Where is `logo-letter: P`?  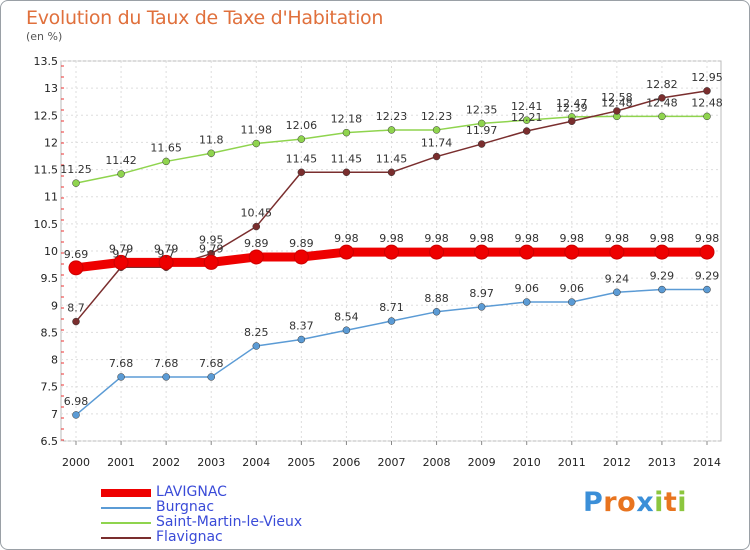 logo-letter: P is located at coordinates (593, 502).